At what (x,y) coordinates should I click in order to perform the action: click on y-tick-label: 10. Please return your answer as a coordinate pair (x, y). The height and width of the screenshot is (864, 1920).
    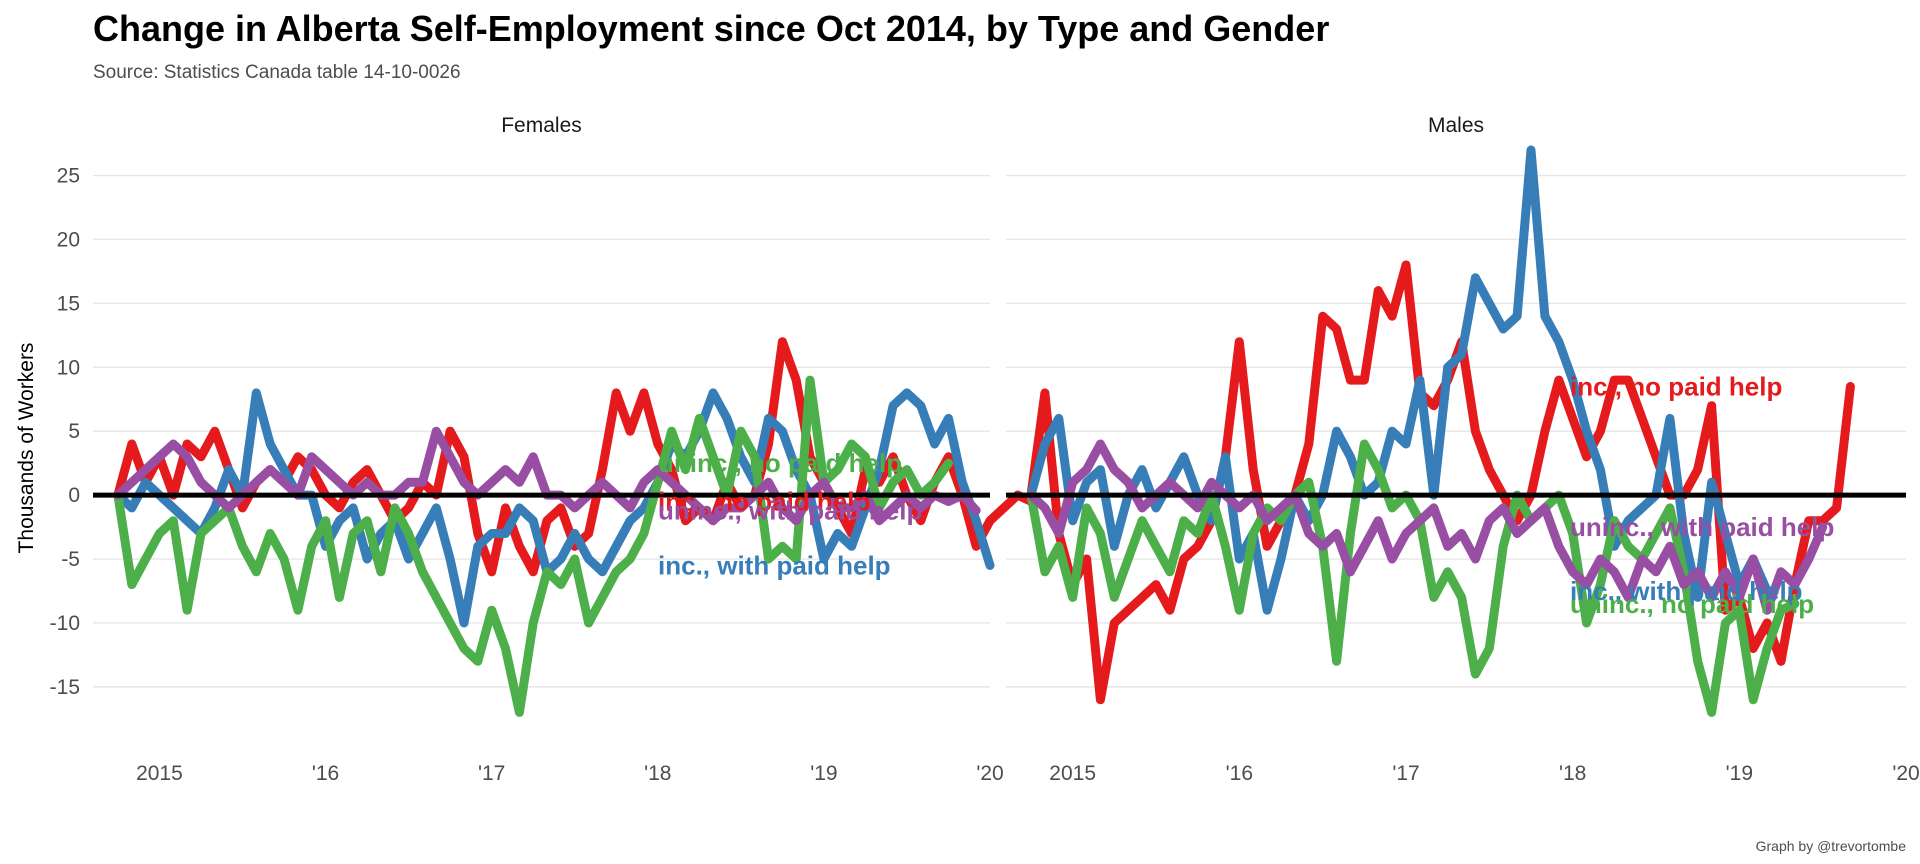
    Looking at the image, I should click on (68, 367).